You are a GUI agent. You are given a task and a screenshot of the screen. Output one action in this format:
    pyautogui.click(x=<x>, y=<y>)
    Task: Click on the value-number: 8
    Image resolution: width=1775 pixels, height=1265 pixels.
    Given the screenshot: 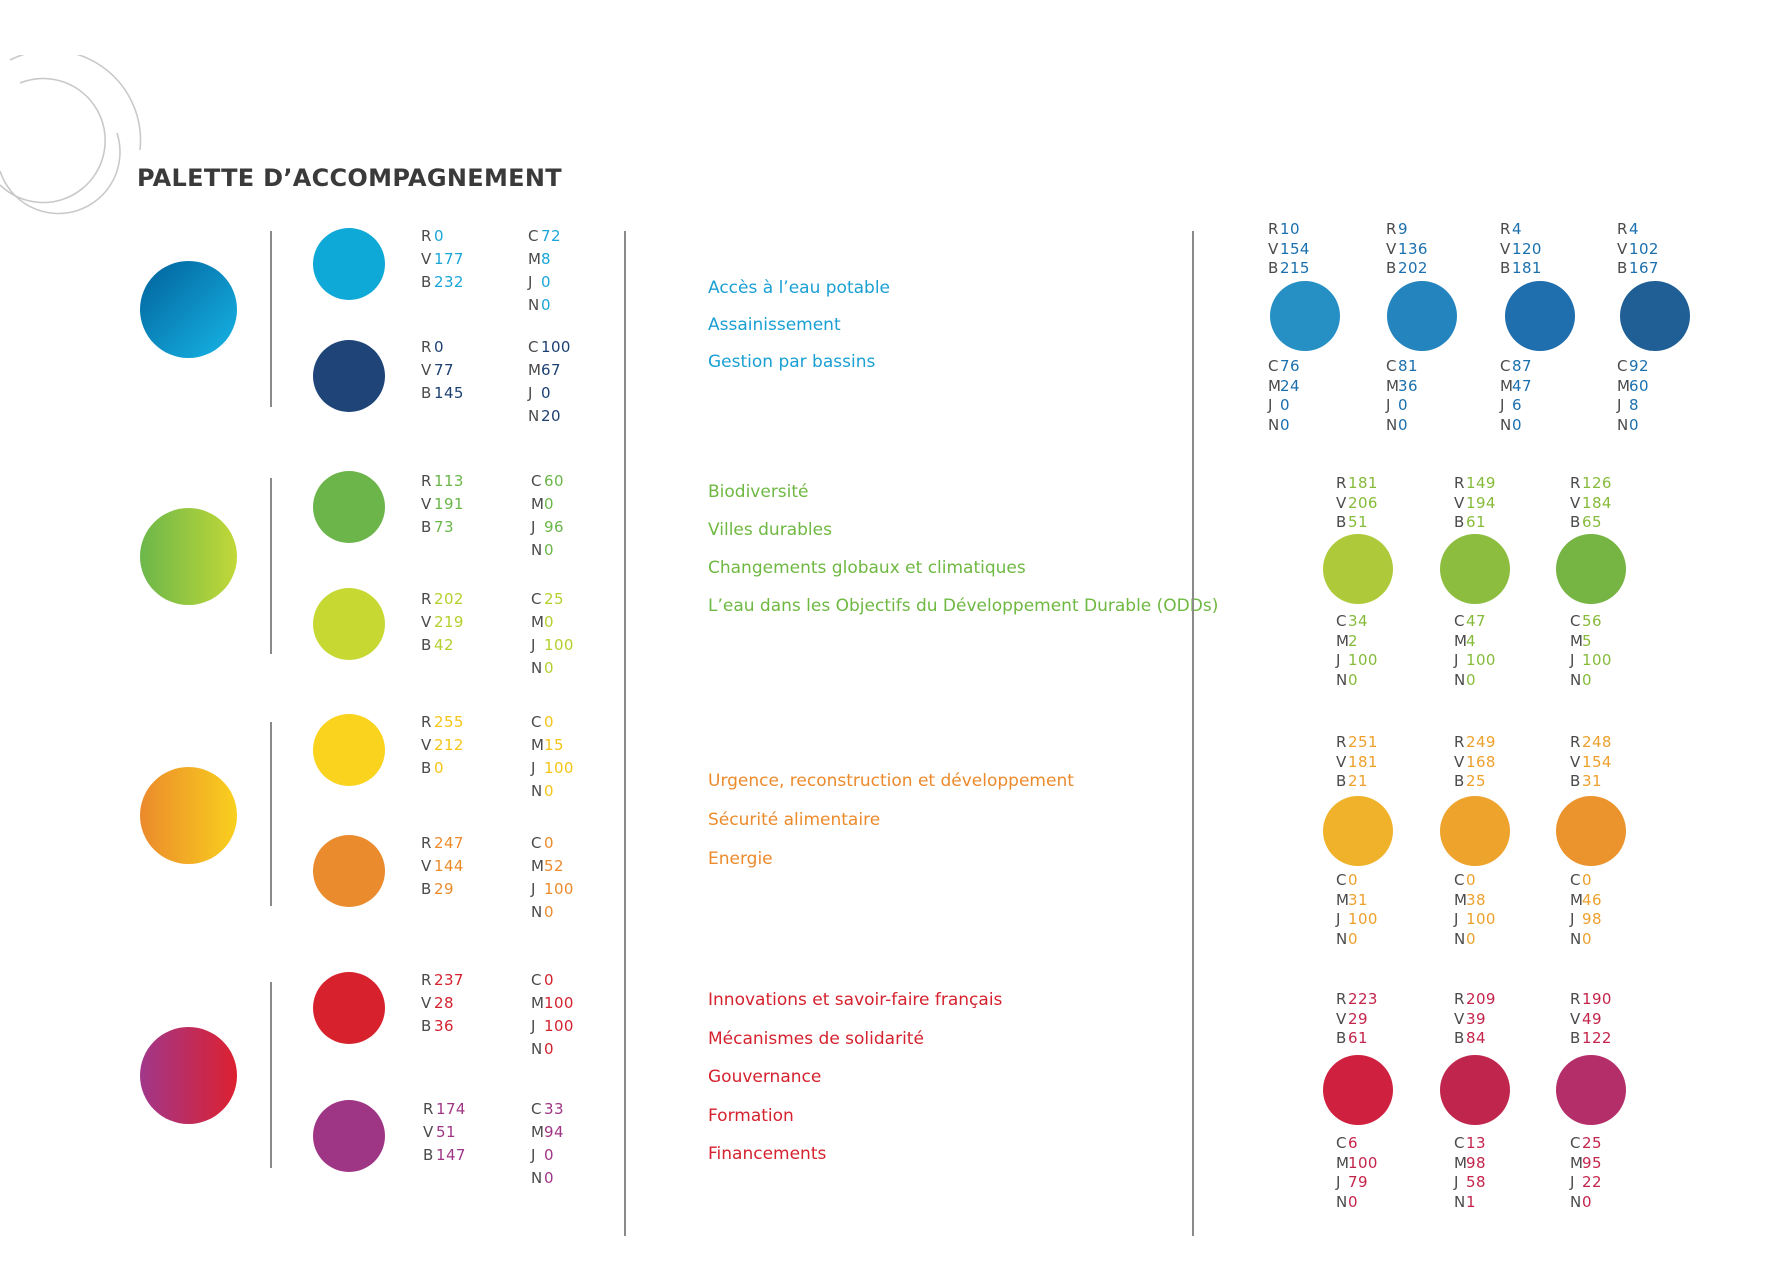 What is the action you would take?
    pyautogui.click(x=546, y=259)
    